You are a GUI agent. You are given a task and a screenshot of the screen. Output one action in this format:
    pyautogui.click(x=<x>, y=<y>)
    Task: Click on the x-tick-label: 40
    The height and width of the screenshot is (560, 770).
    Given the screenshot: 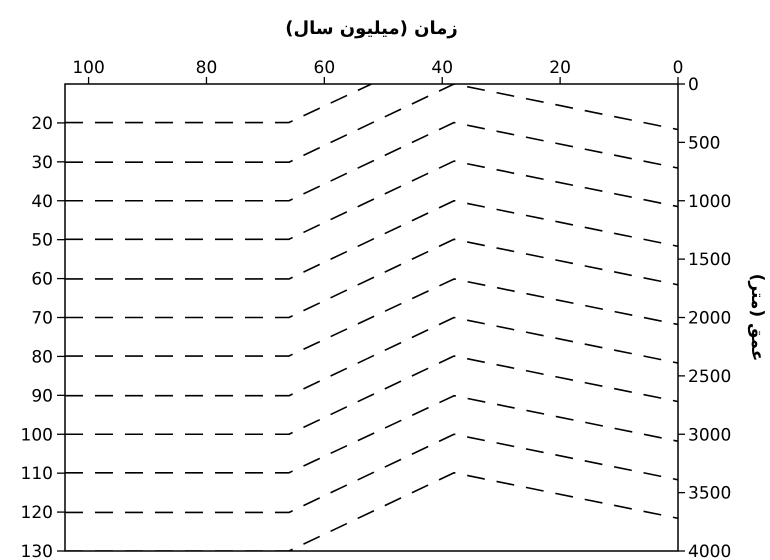 What is the action you would take?
    pyautogui.click(x=442, y=68)
    